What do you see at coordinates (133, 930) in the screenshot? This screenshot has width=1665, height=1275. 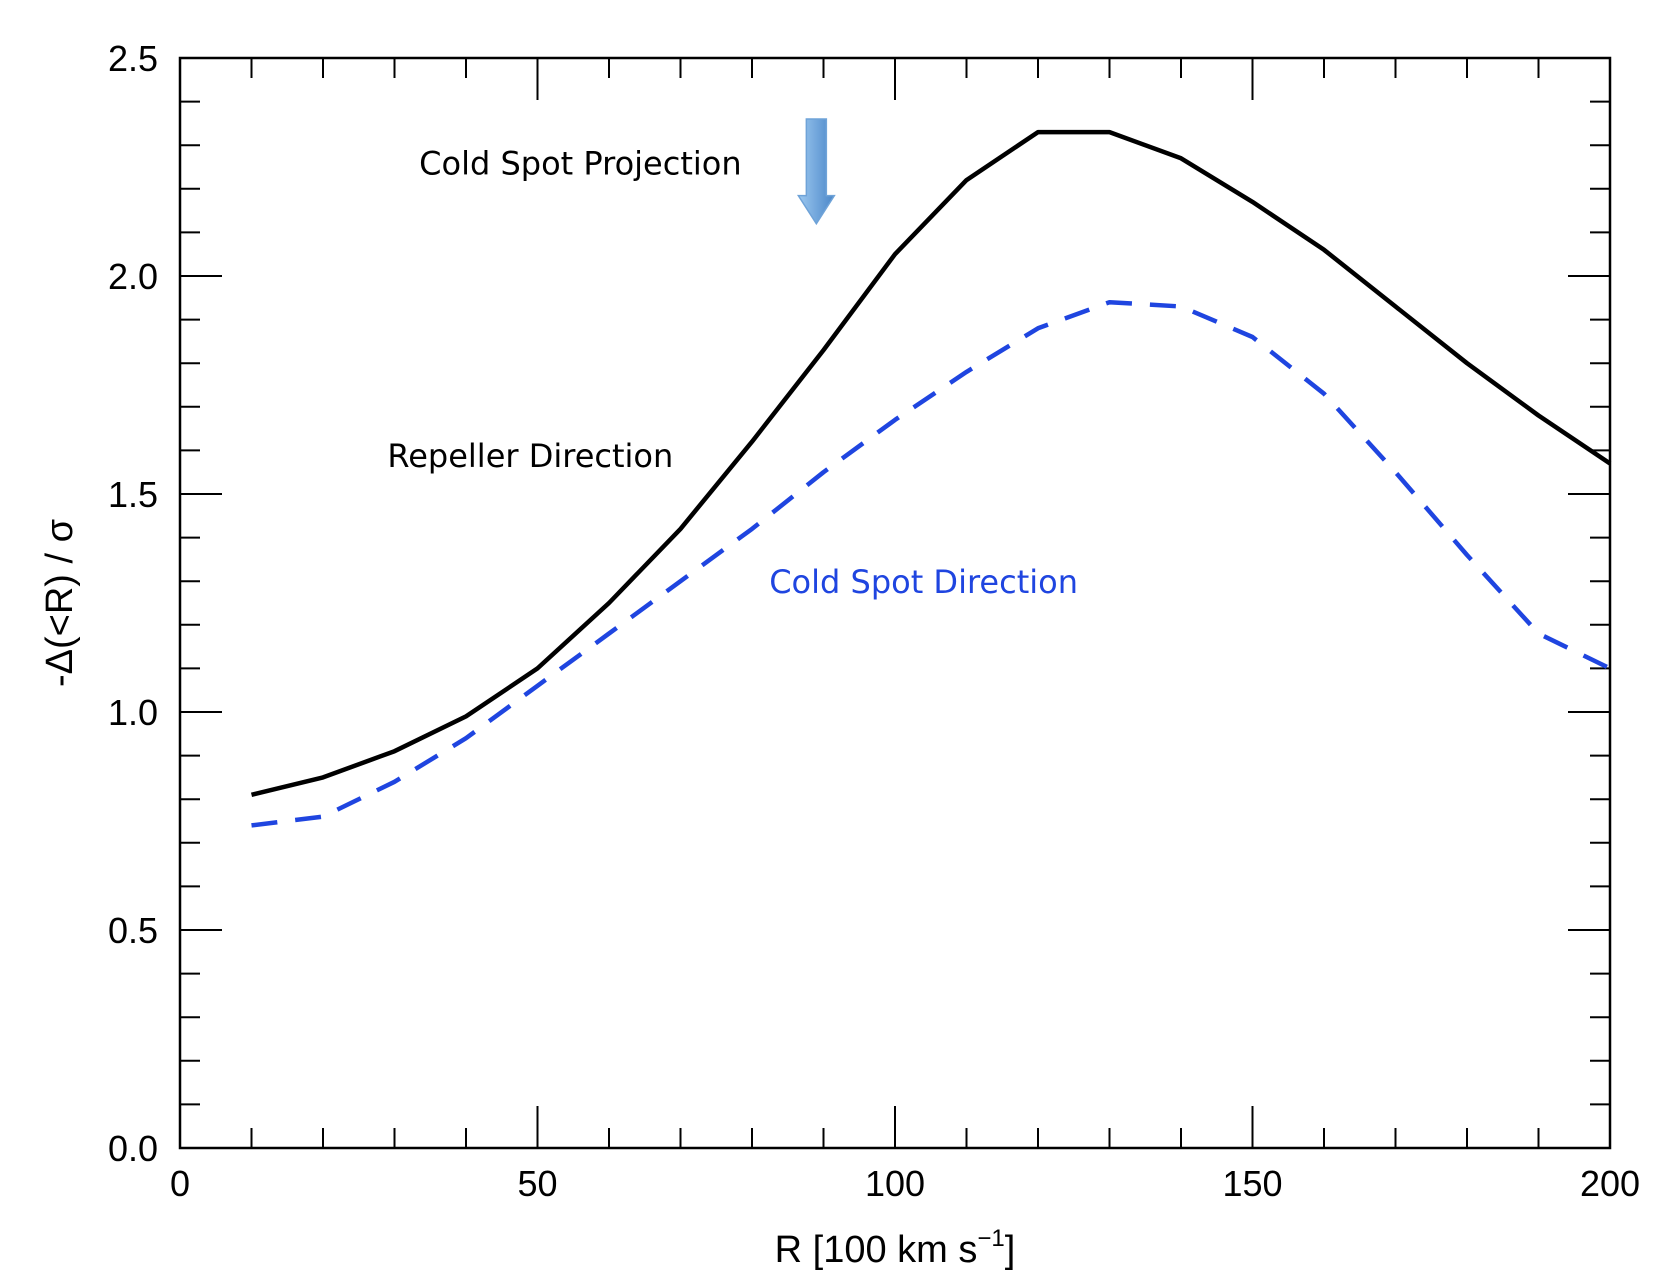 I see `y-tick-label: 0.5` at bounding box center [133, 930].